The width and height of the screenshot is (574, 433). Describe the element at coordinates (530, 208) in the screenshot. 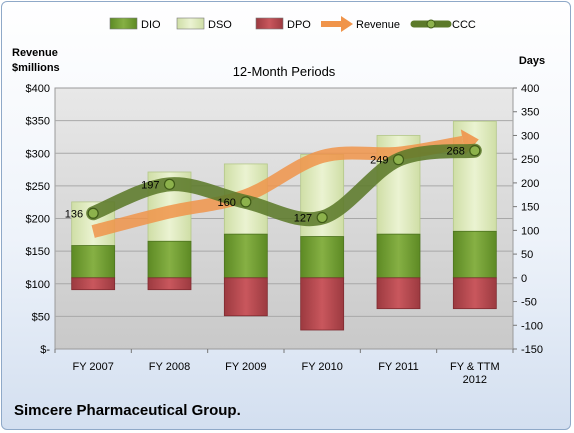

I see `right-tick-label: 150` at that location.